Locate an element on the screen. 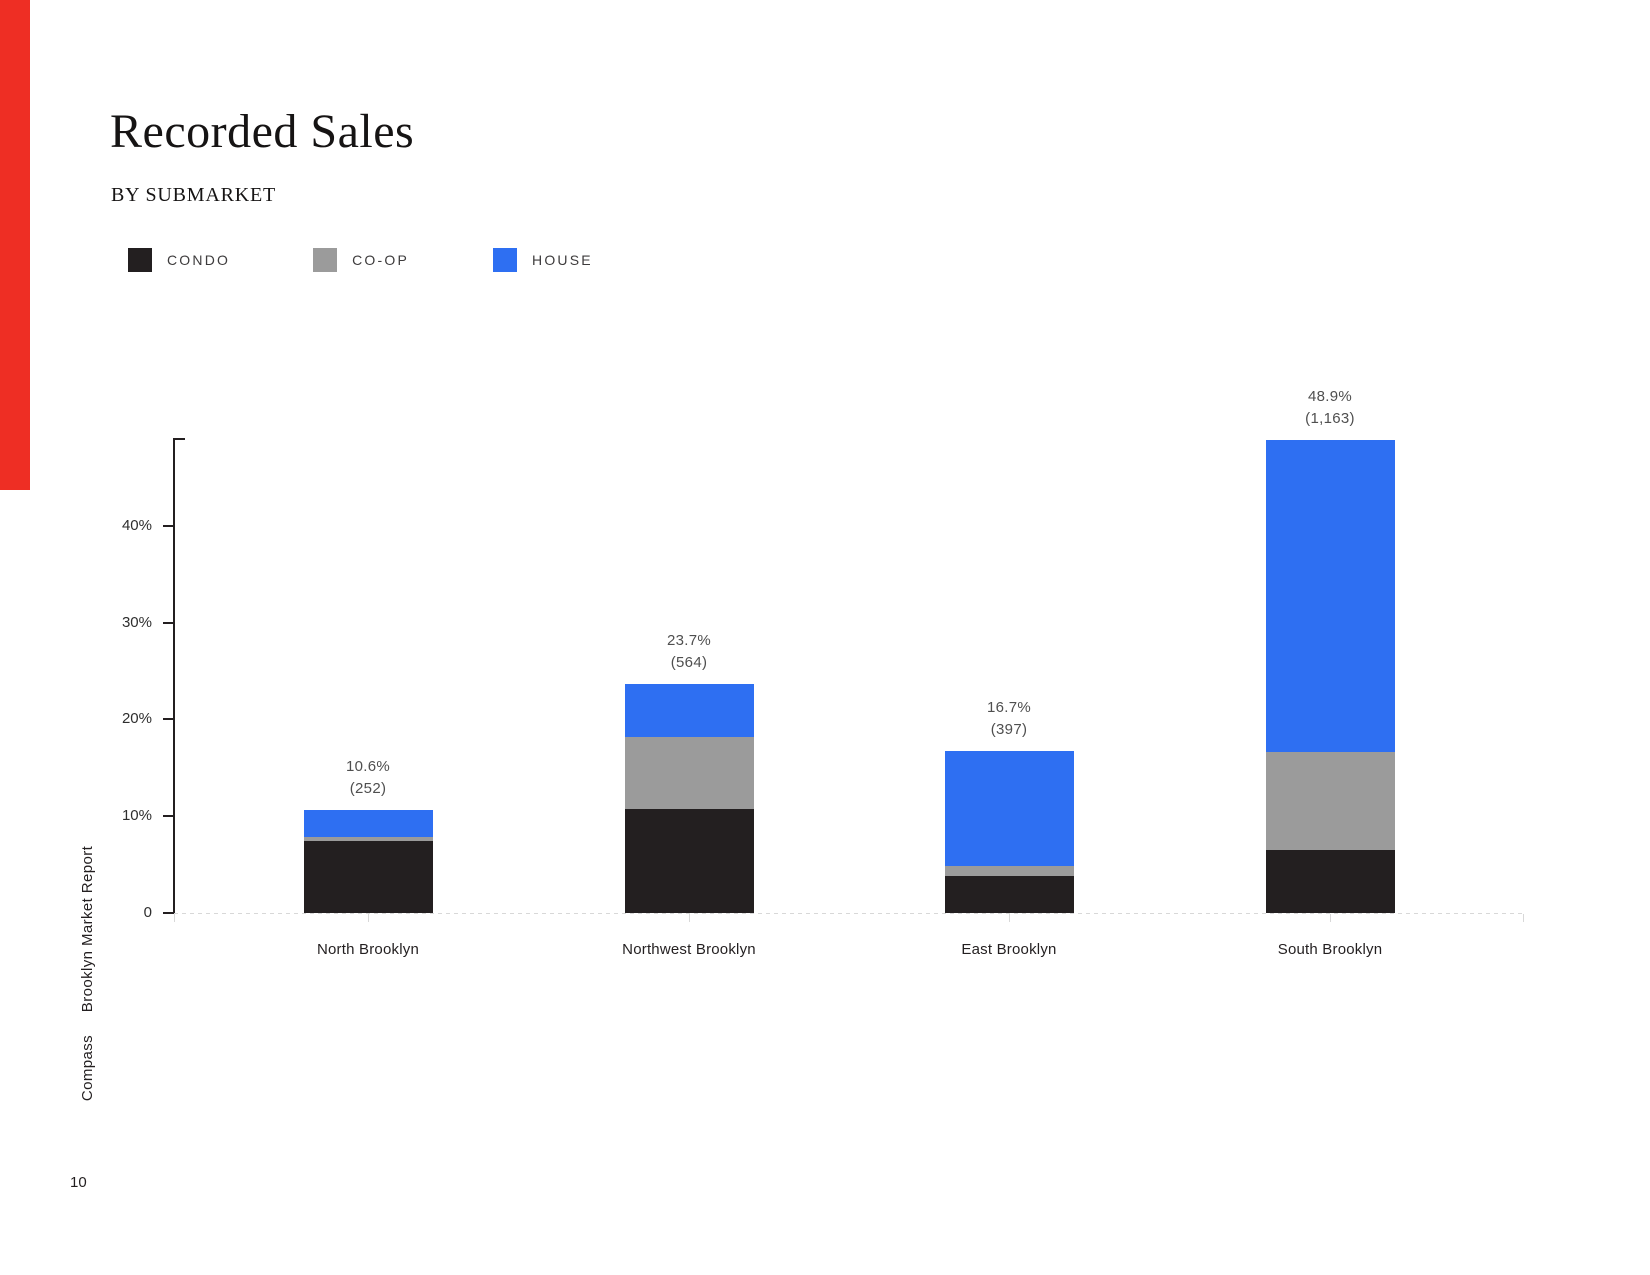 Image resolution: width=1650 pixels, height=1275 pixels. legend-swatch-condo is located at coordinates (140, 260).